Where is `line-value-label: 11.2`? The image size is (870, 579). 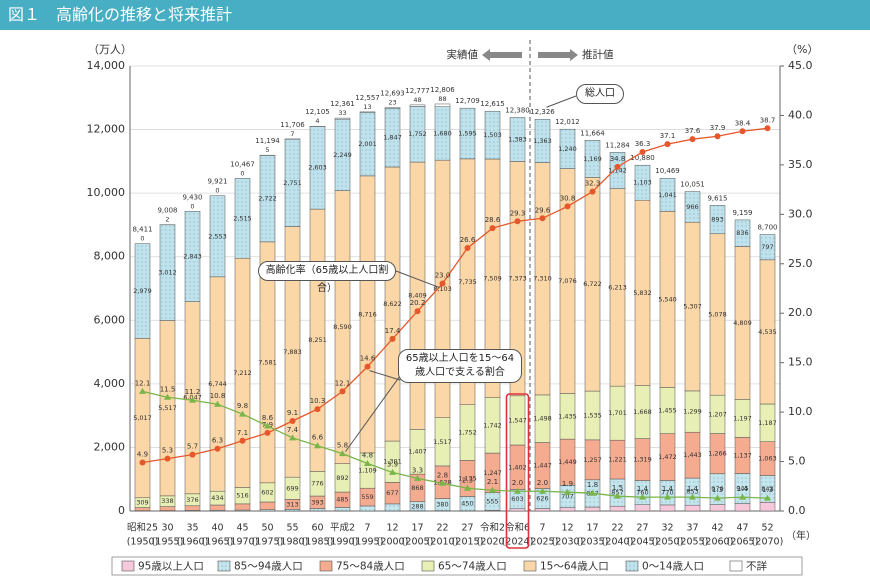
line-value-label: 11.2 is located at coordinates (193, 392).